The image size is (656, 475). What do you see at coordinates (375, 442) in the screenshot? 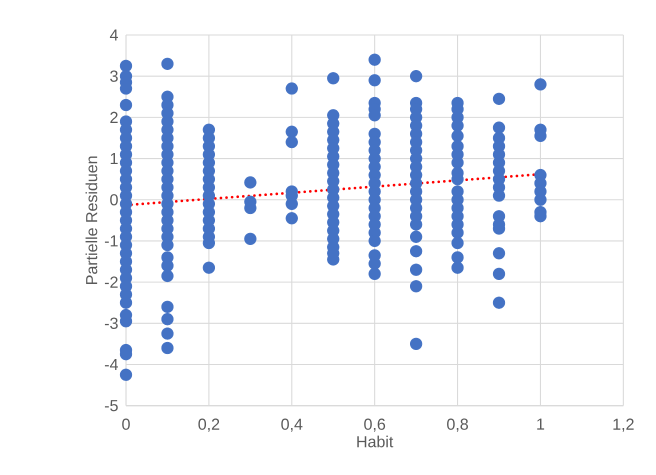
I see `x-axis-title: Habit` at bounding box center [375, 442].